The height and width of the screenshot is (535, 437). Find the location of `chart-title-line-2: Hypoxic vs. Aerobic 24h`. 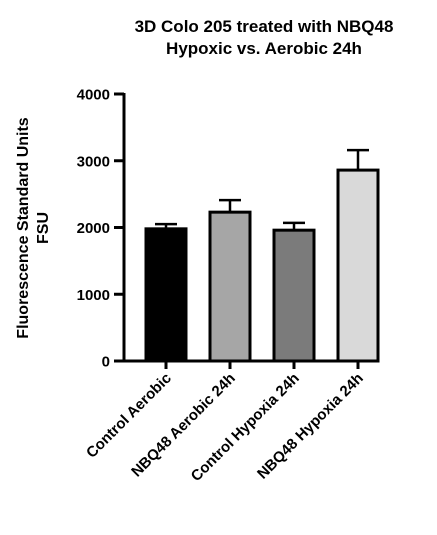

chart-title-line-2: Hypoxic vs. Aerobic 24h is located at coordinates (264, 48).